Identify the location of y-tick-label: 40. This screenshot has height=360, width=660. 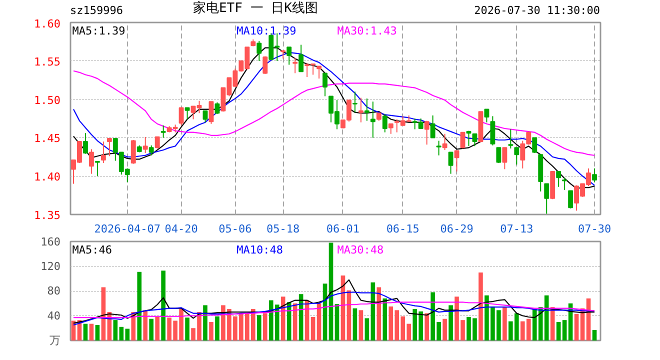
(54, 315).